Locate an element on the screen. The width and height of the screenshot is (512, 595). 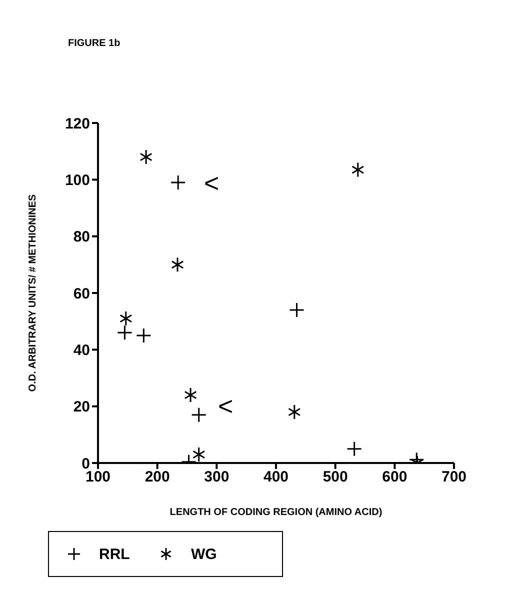
x-tick-label: 400 is located at coordinates (276, 477).